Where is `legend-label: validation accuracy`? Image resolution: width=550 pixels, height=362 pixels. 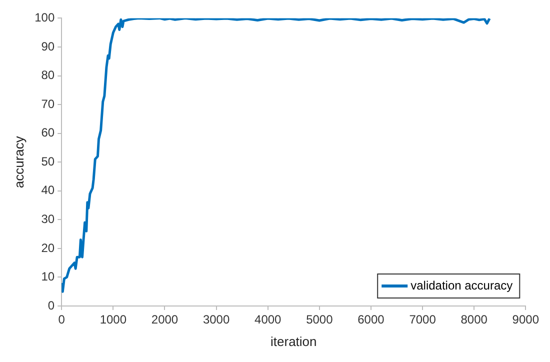
legend-label: validation accuracy is located at coordinates (461, 285).